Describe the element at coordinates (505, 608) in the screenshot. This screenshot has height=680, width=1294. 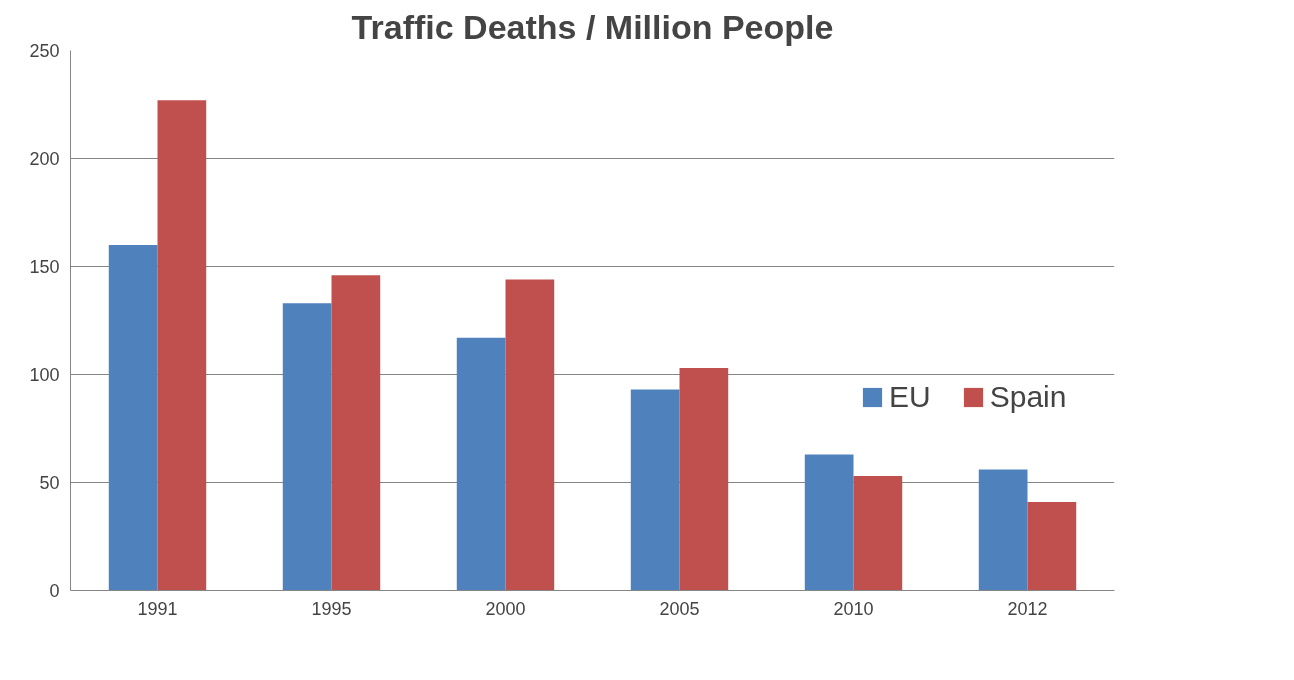
I see `x-tick-label: 2000` at that location.